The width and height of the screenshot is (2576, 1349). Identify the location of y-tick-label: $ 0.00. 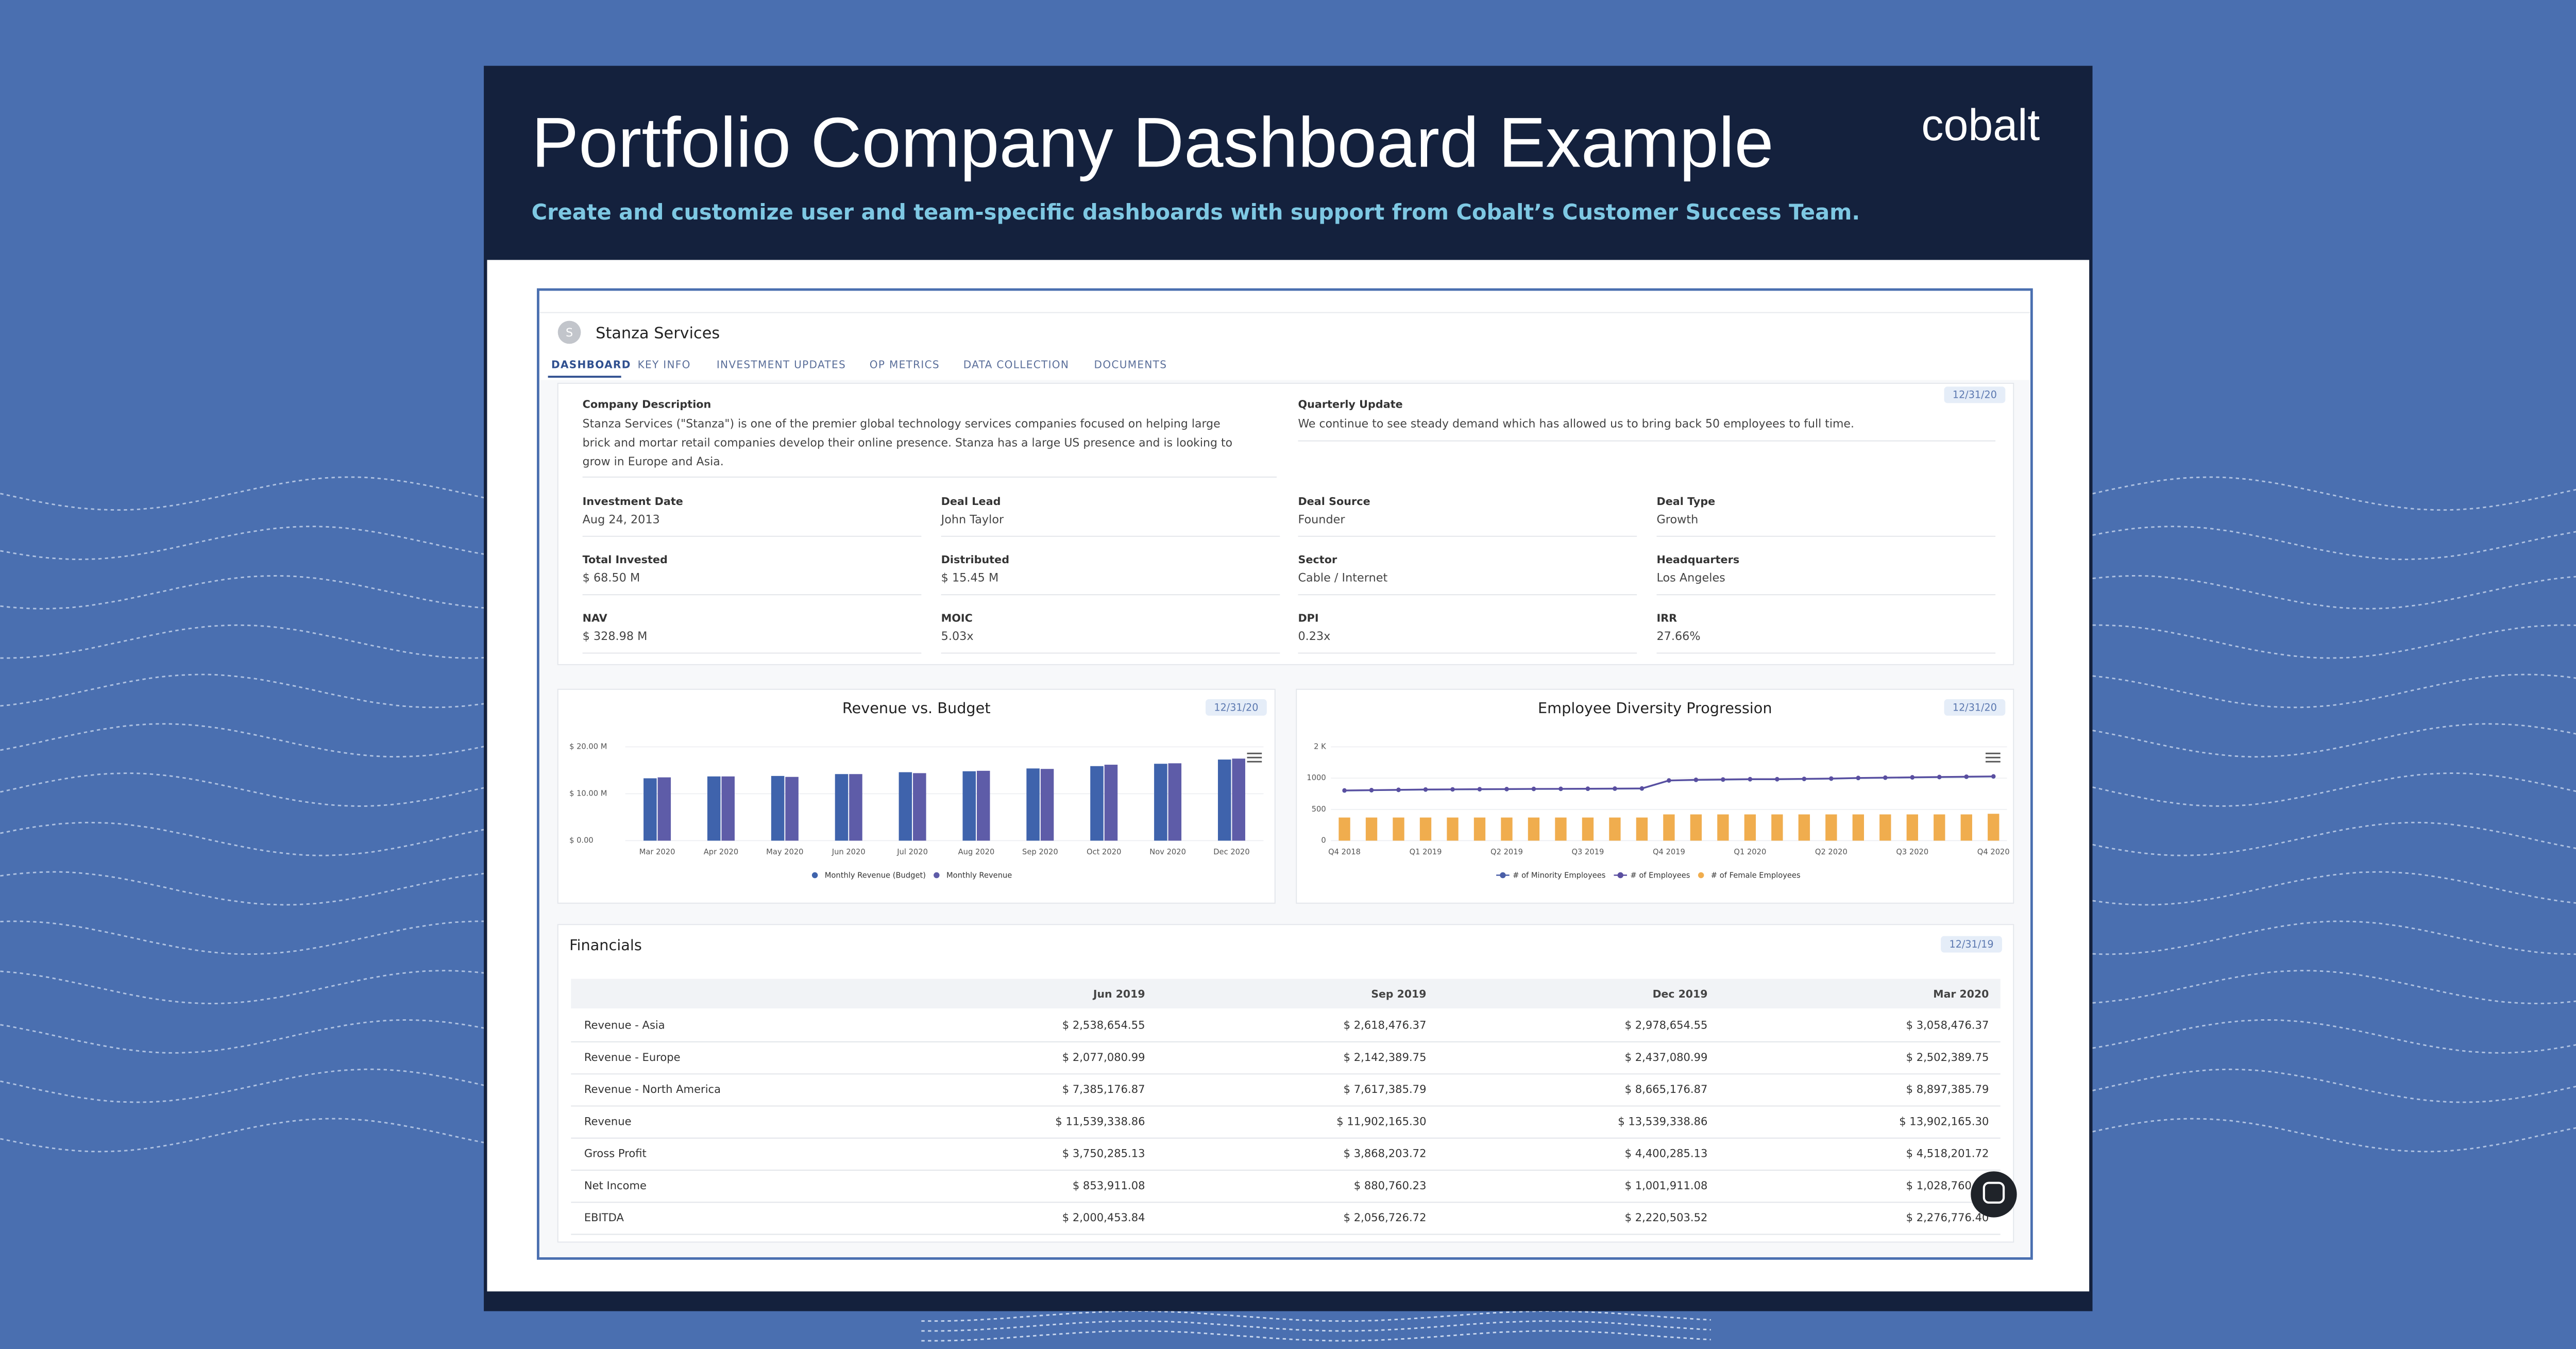
(581, 840).